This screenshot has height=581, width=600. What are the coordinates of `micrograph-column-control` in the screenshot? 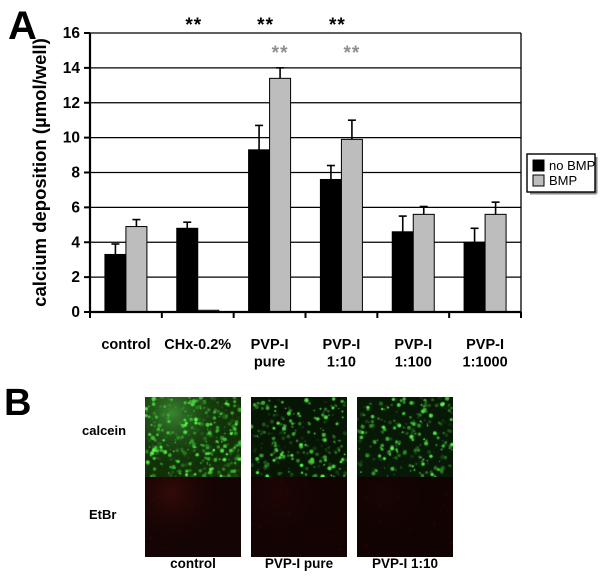 It's located at (193, 477).